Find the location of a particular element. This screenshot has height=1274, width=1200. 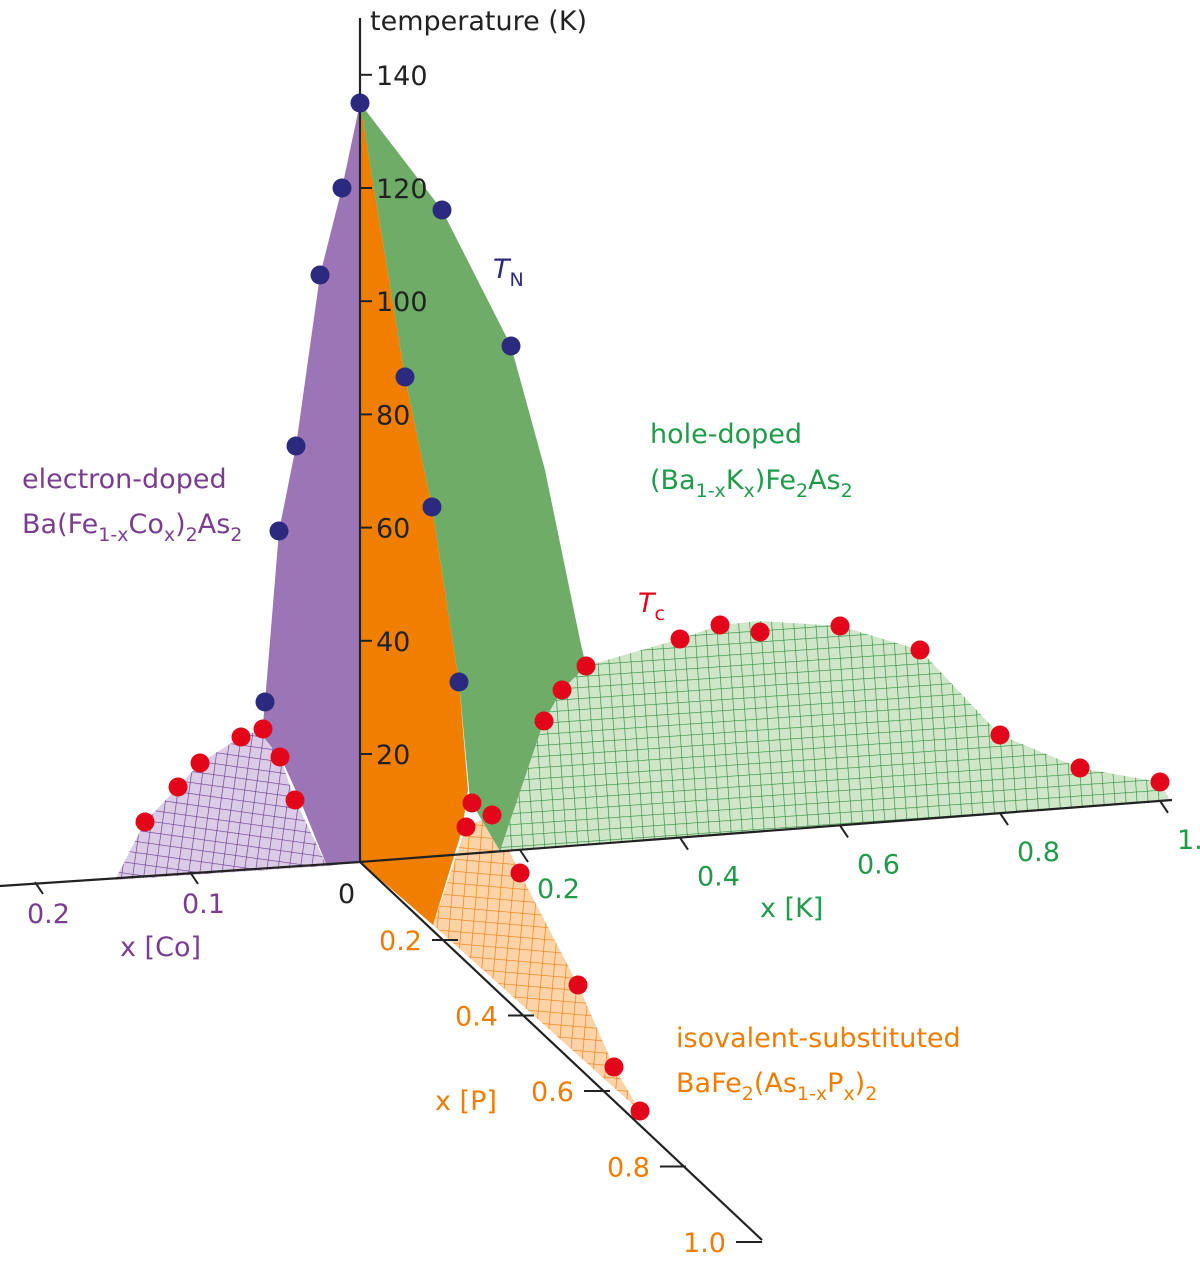

formula-part: (Ba is located at coordinates (673, 480).